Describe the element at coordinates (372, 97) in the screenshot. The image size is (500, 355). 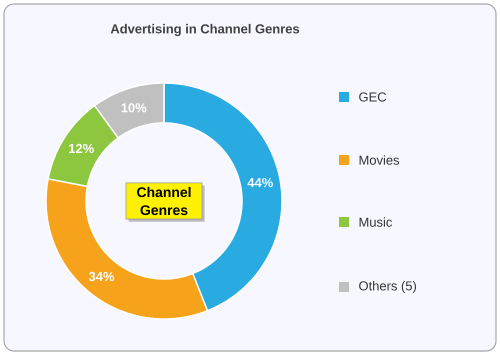
I see `legend-label: GEC` at that location.